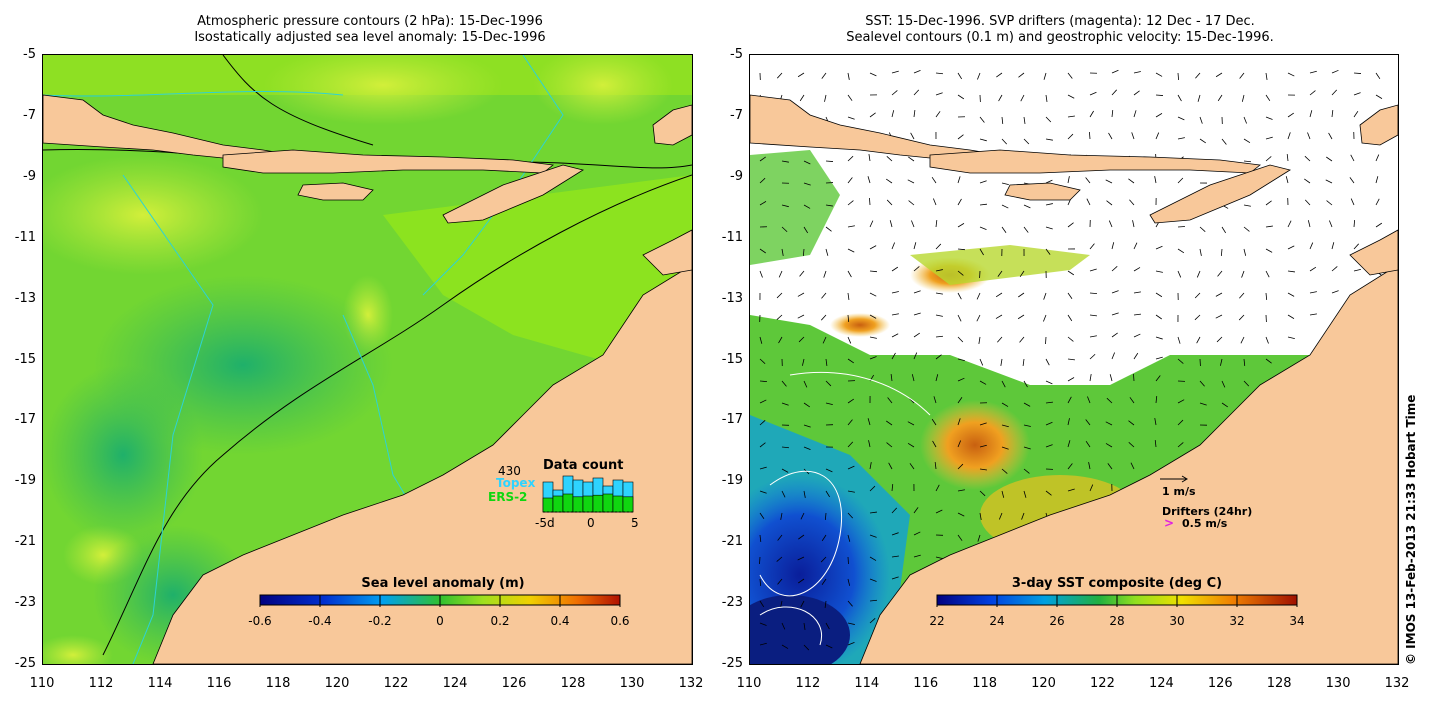 This screenshot has height=710, width=1440. I want to click on x-tick-label: 112, so click(808, 683).